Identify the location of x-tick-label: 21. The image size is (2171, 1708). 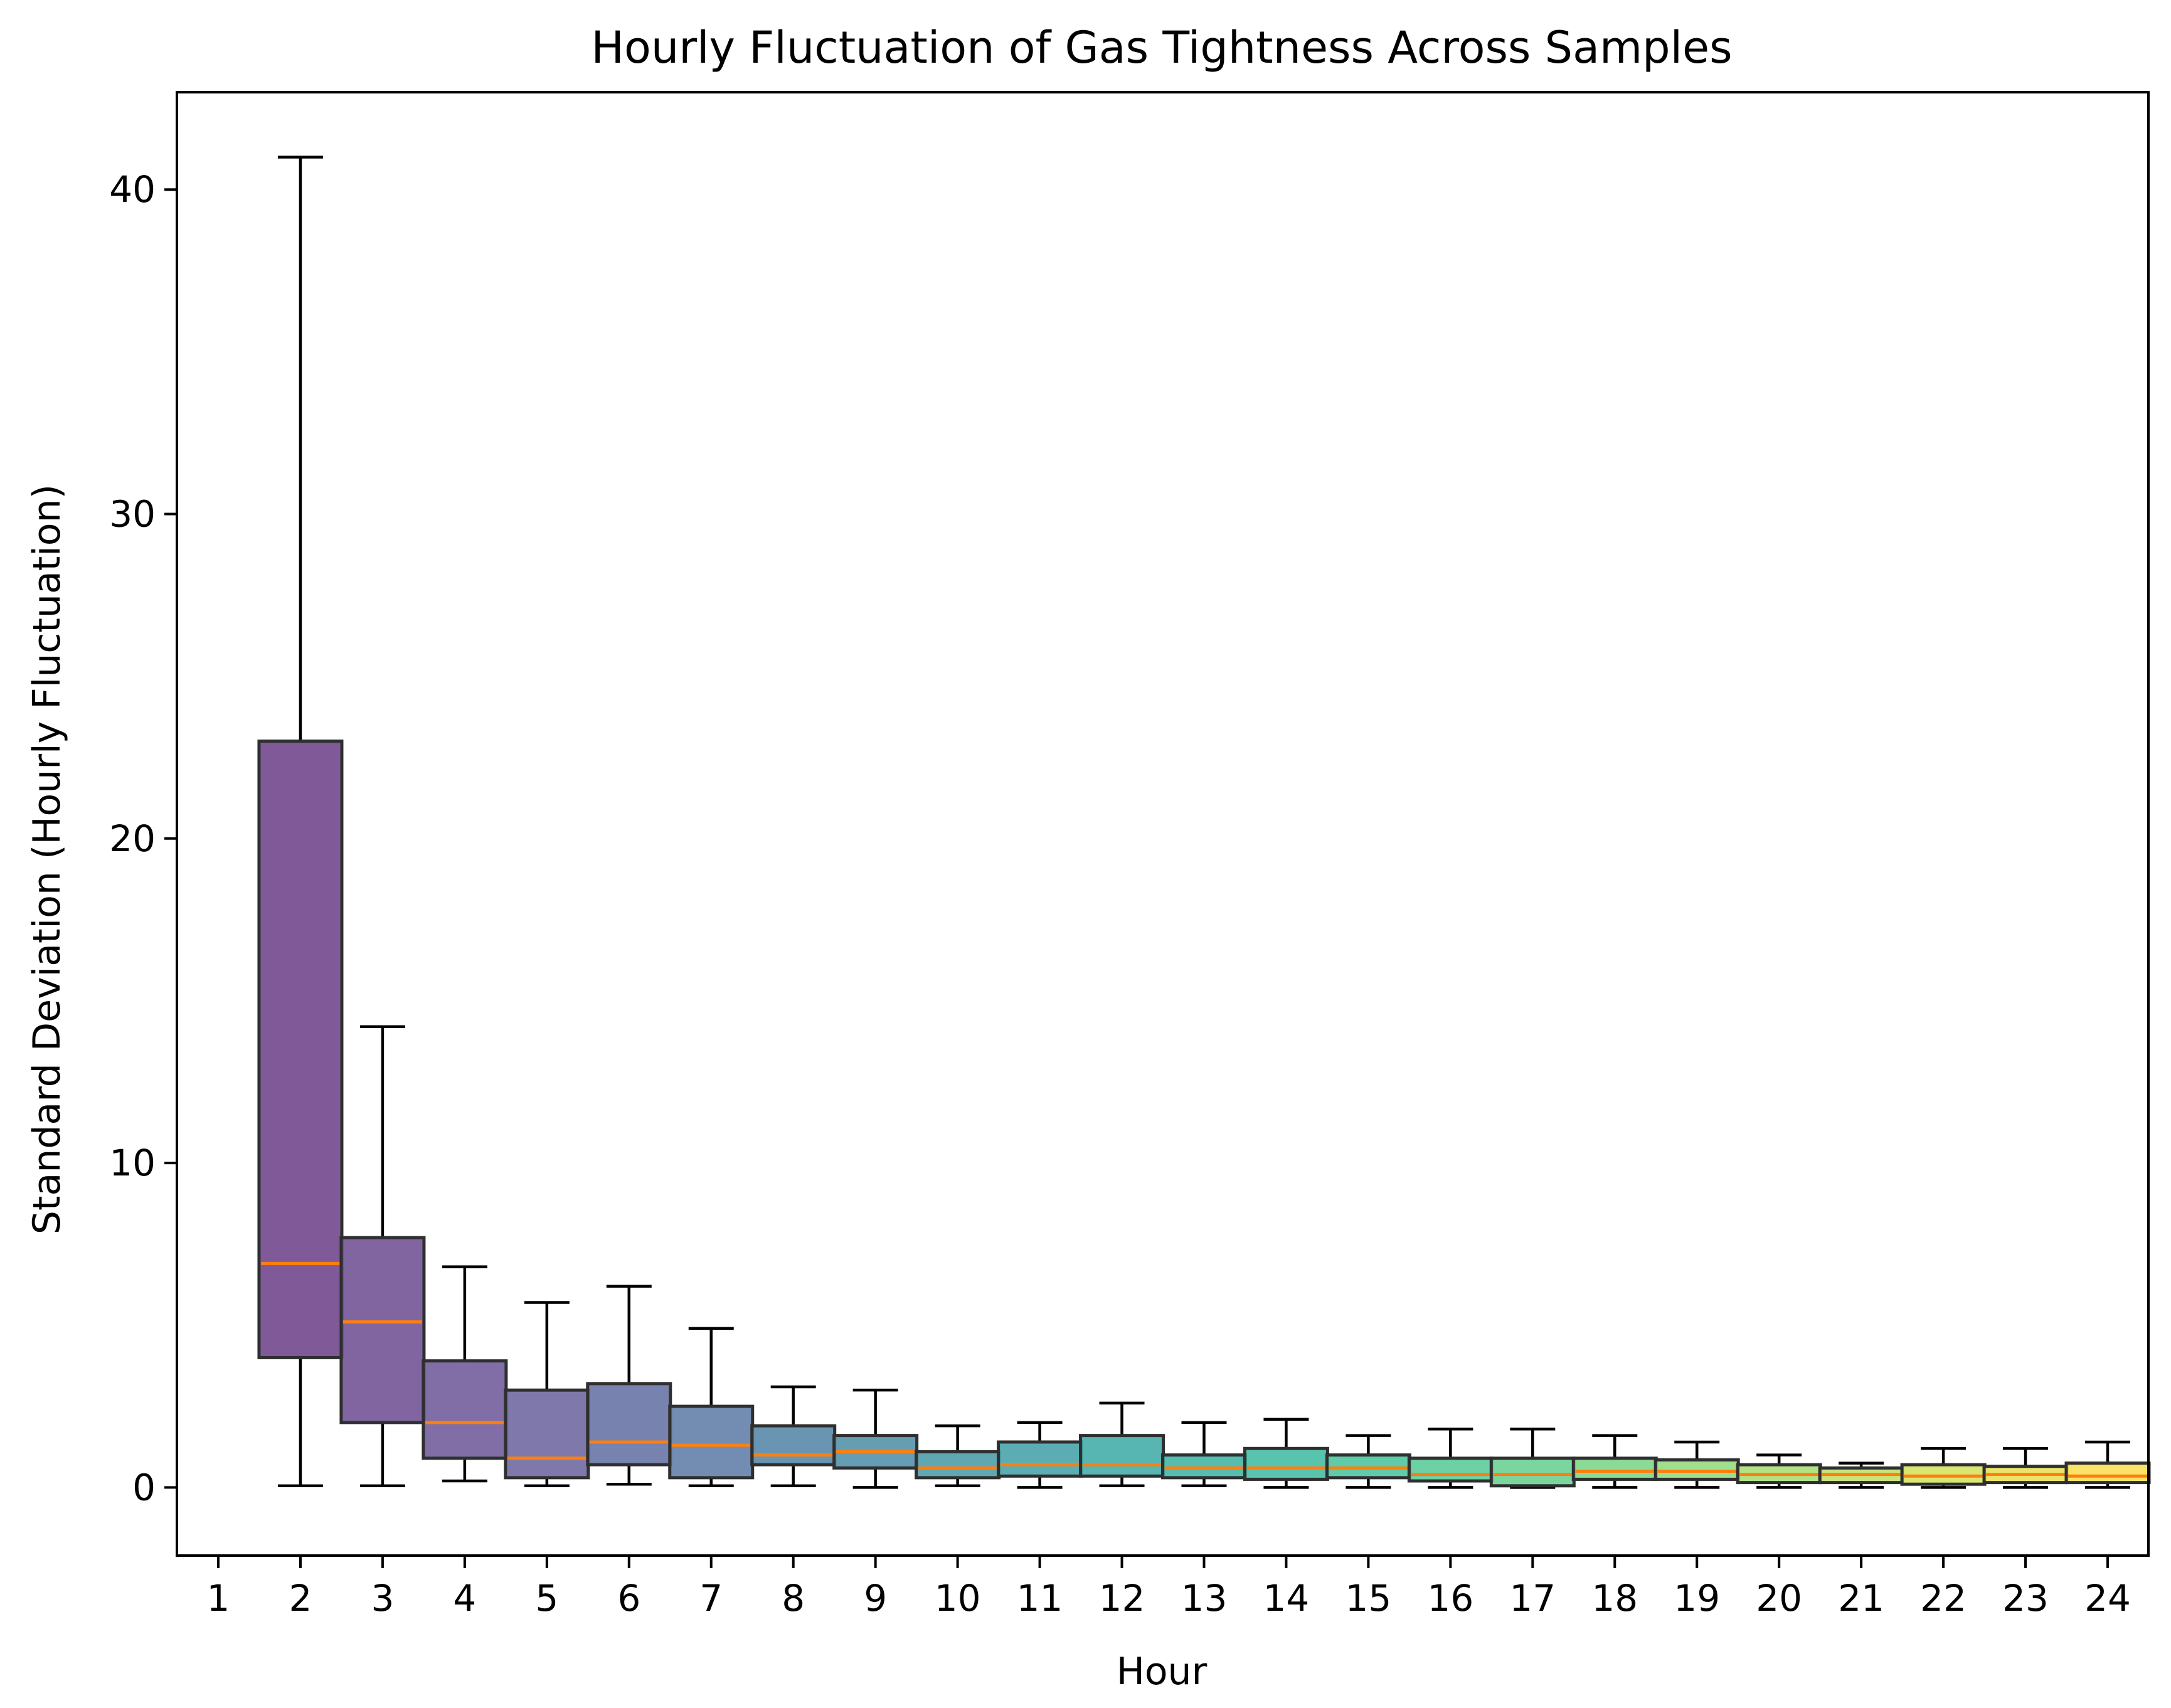
(1861, 1598).